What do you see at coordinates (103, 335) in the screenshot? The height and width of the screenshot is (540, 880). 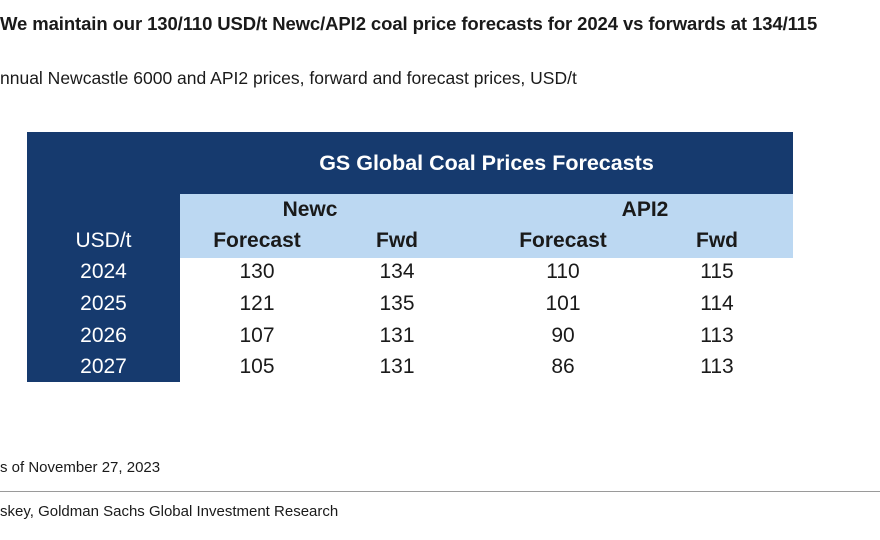 I see `row-year: 2026` at bounding box center [103, 335].